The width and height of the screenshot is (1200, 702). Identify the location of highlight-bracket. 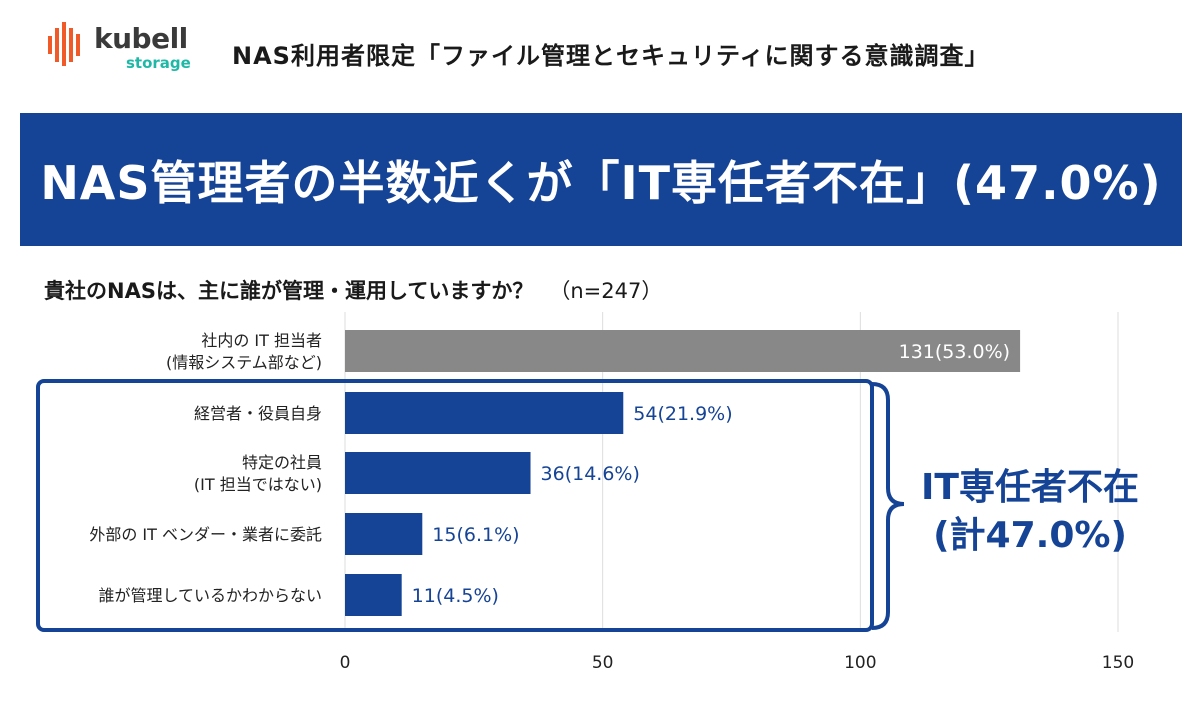
(888, 506).